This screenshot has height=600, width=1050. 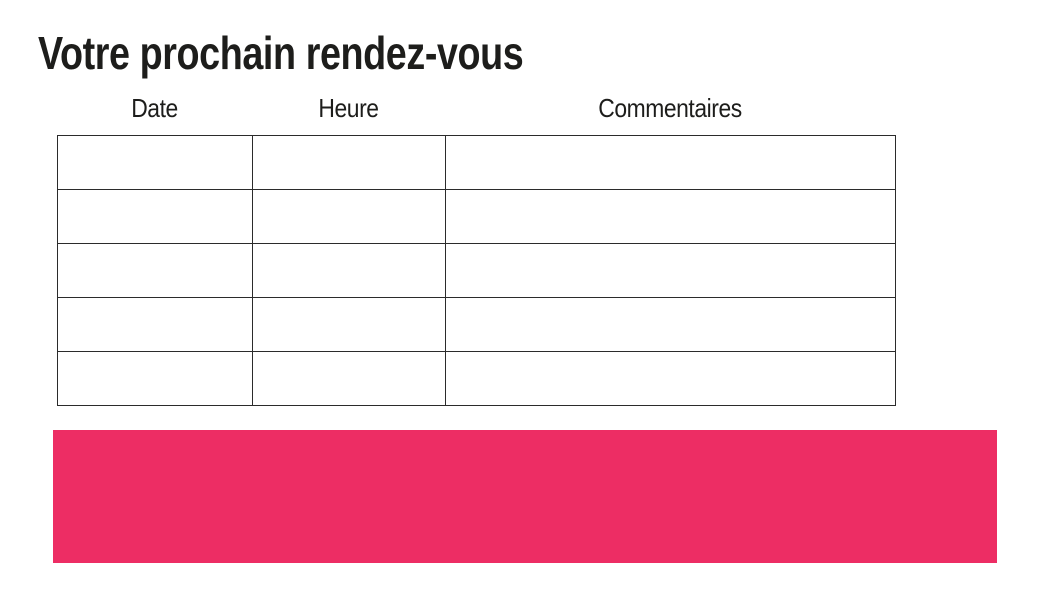 What do you see at coordinates (281, 53) in the screenshot?
I see `page-title: Votre prochain rendez-vous` at bounding box center [281, 53].